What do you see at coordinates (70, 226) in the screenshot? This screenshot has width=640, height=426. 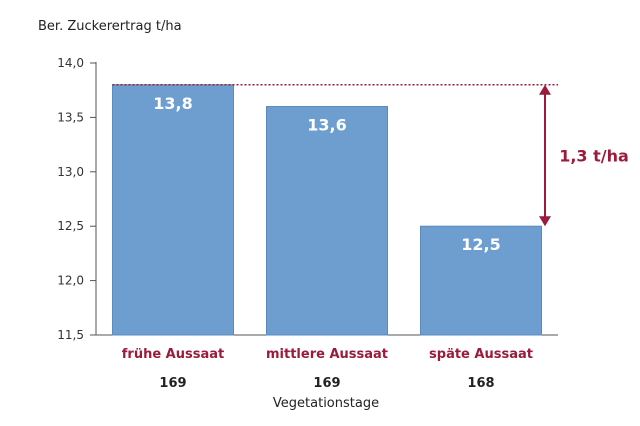 I see `y-tick-label: 12,5` at bounding box center [70, 226].